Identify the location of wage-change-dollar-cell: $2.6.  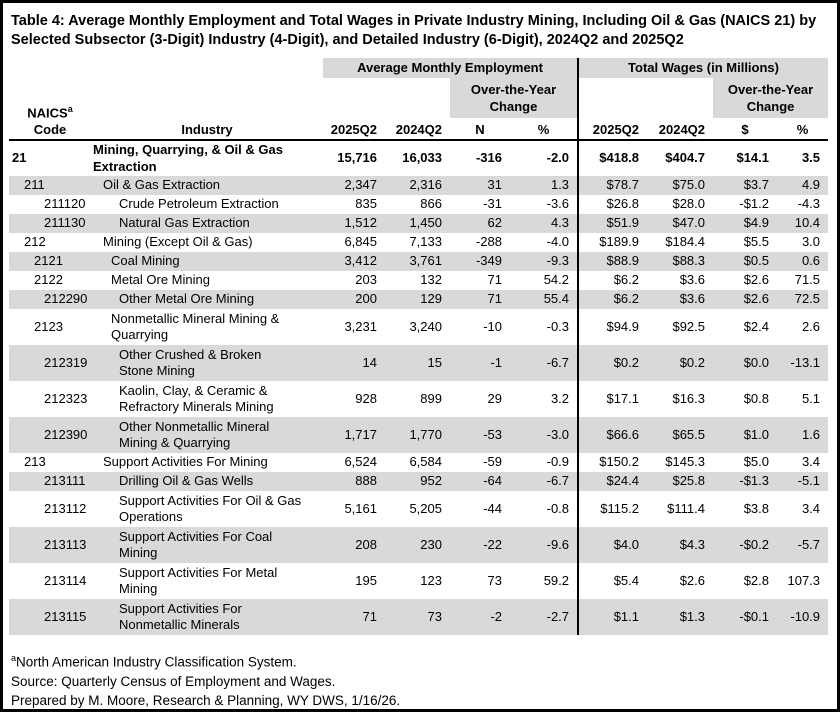
(745, 299).